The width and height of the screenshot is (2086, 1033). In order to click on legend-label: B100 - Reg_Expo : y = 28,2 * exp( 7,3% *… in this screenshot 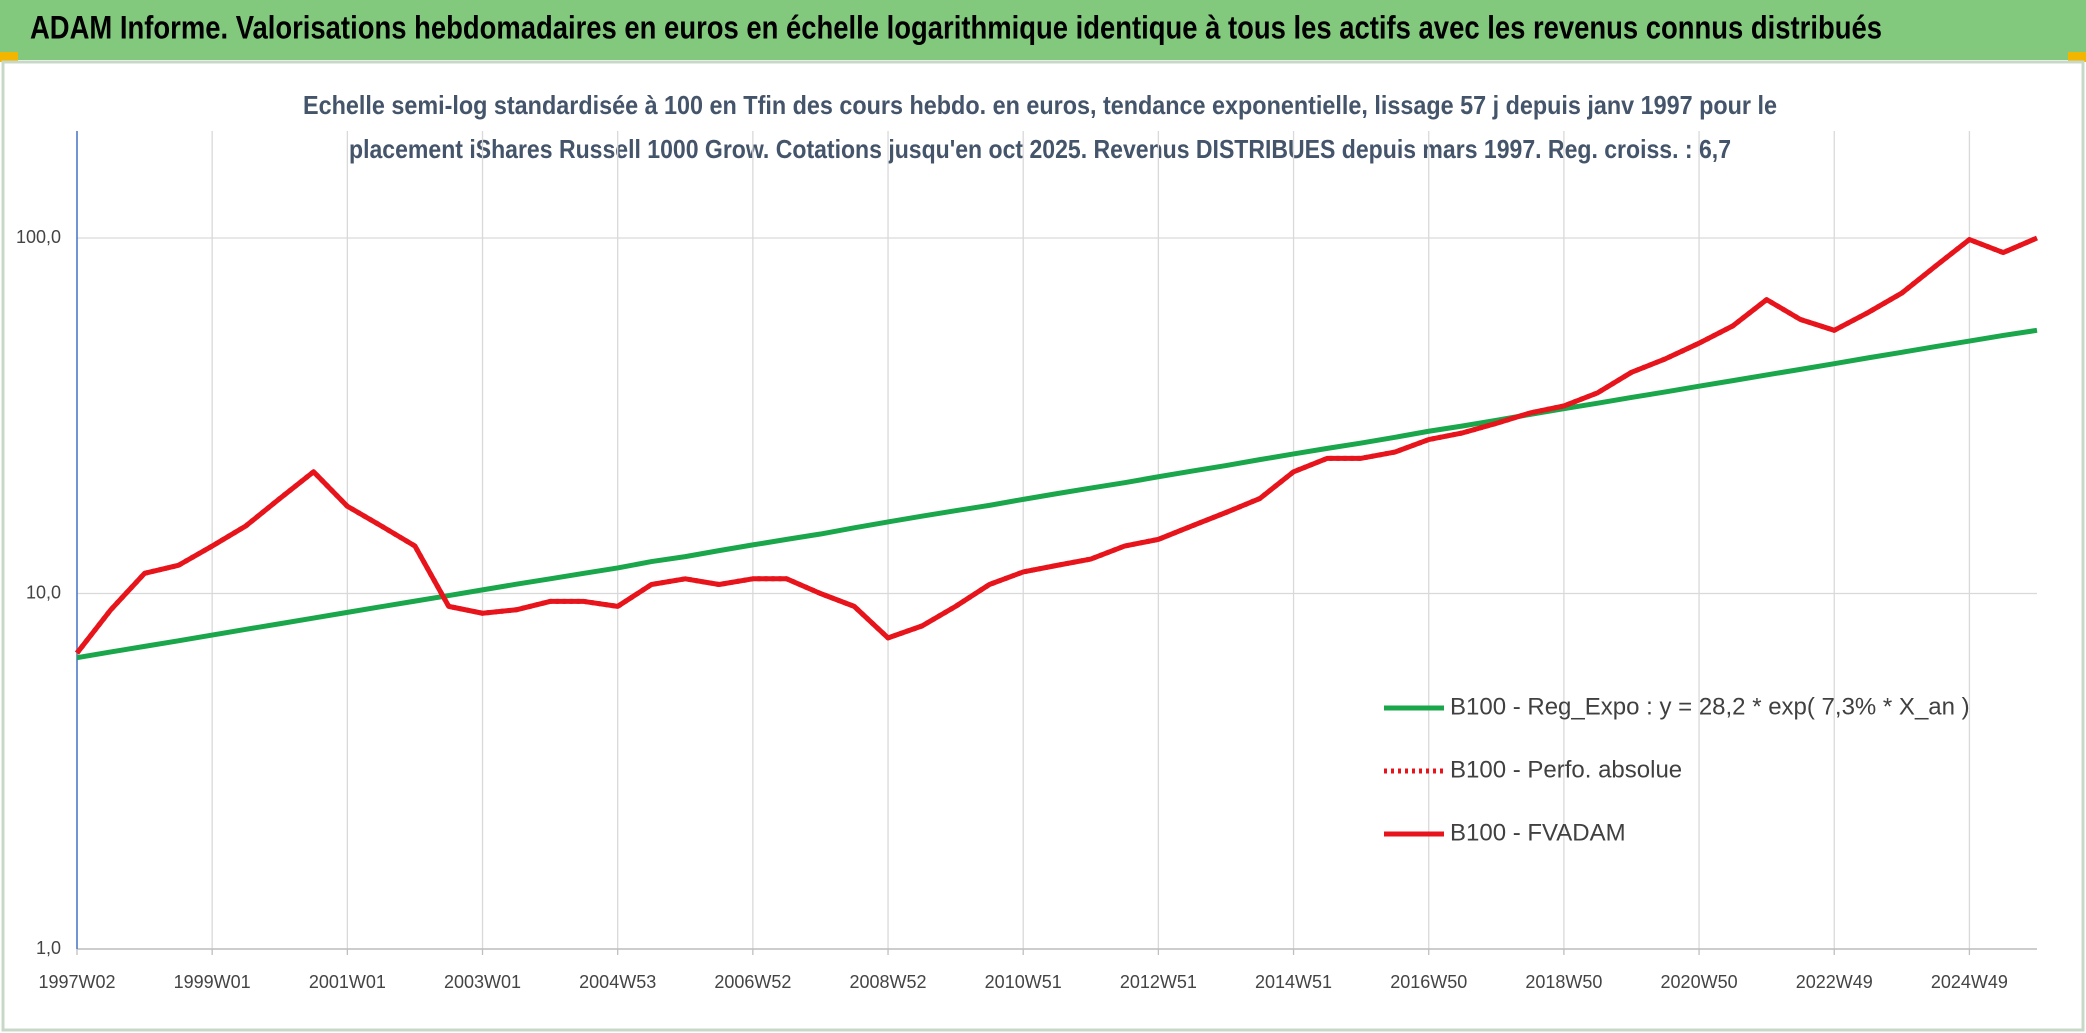, I will do `click(1710, 706)`.